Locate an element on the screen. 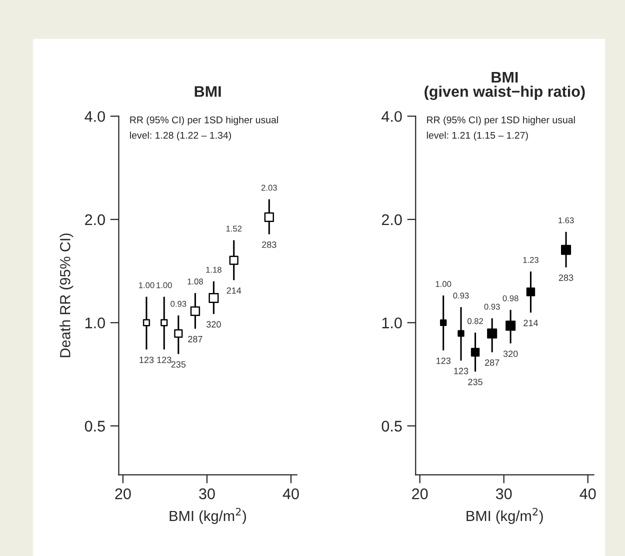  annotation: 1.08 is located at coordinates (195, 281).